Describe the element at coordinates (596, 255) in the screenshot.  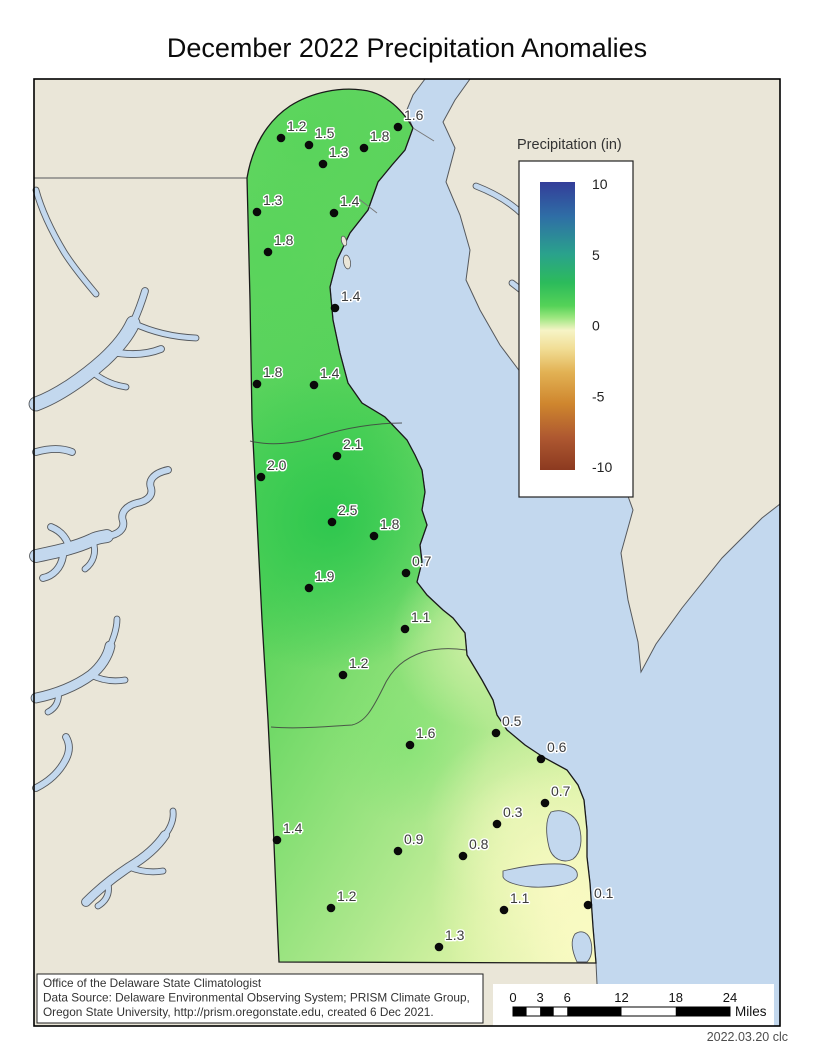
I see `legend-tick: 5` at that location.